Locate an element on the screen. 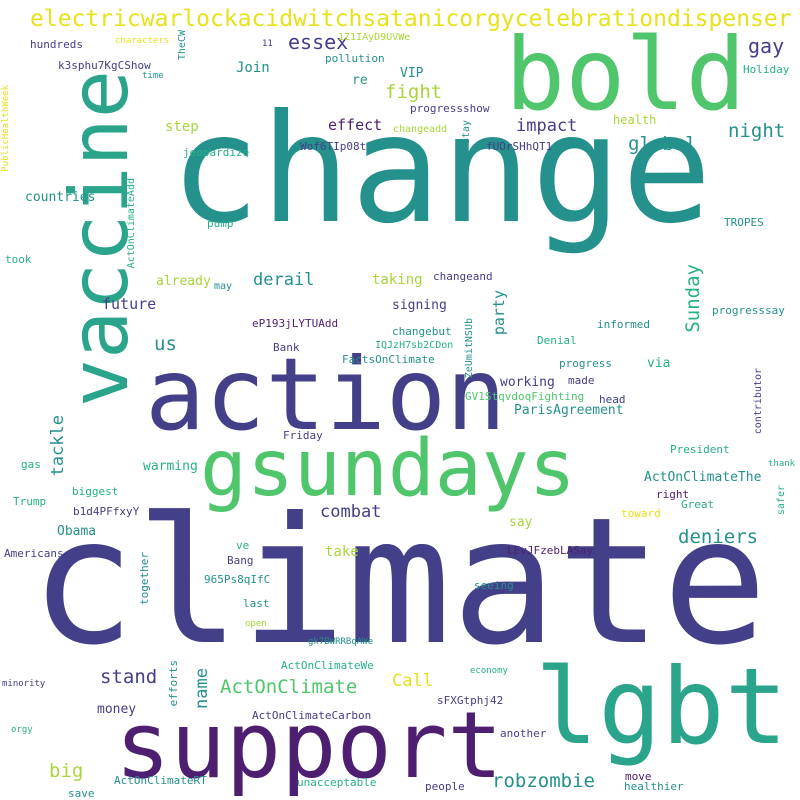  word: Friday is located at coordinates (303, 435).